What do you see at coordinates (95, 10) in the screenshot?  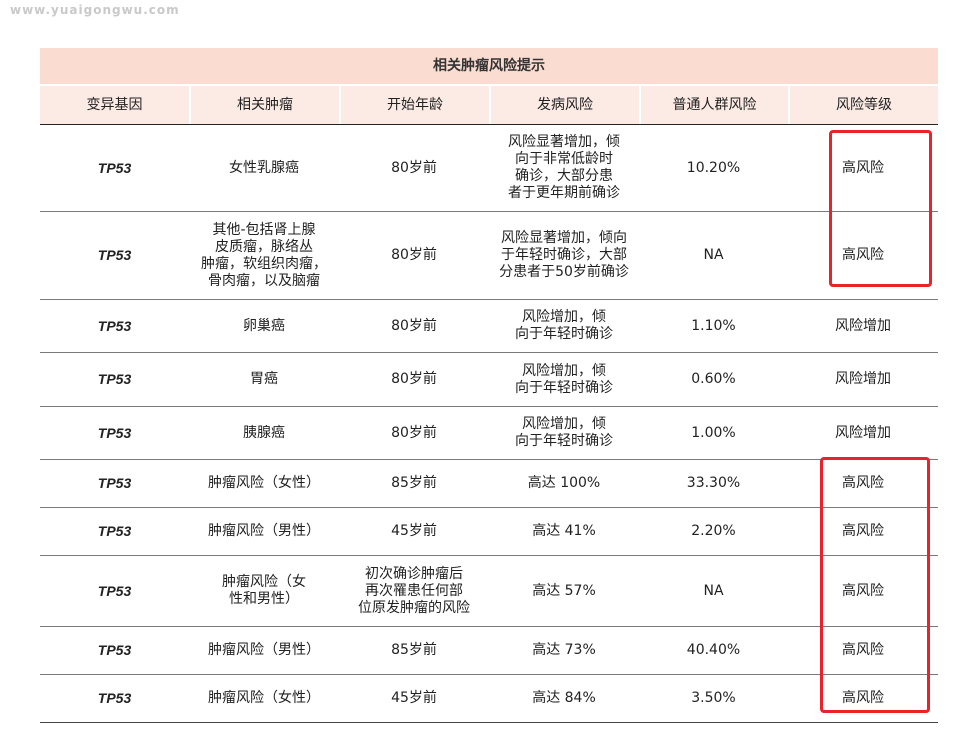 I see `watermark-text: www.yuaigongwu.com` at bounding box center [95, 10].